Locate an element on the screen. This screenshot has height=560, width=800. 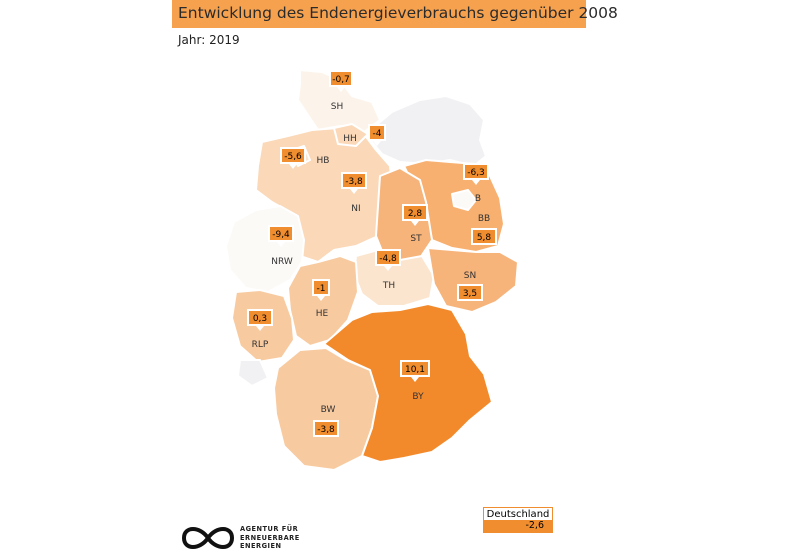
value-nrw: -9,4 is located at coordinates (281, 235).